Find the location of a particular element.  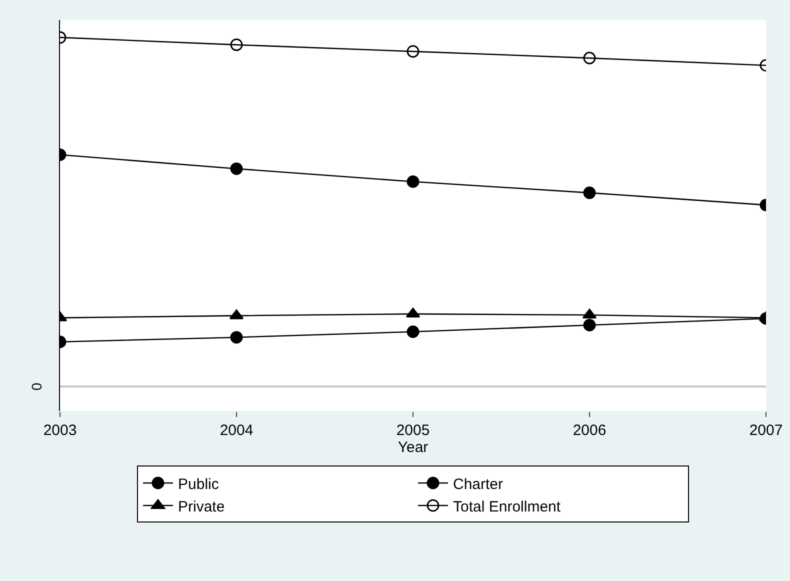

legend-label: Public is located at coordinates (199, 484).